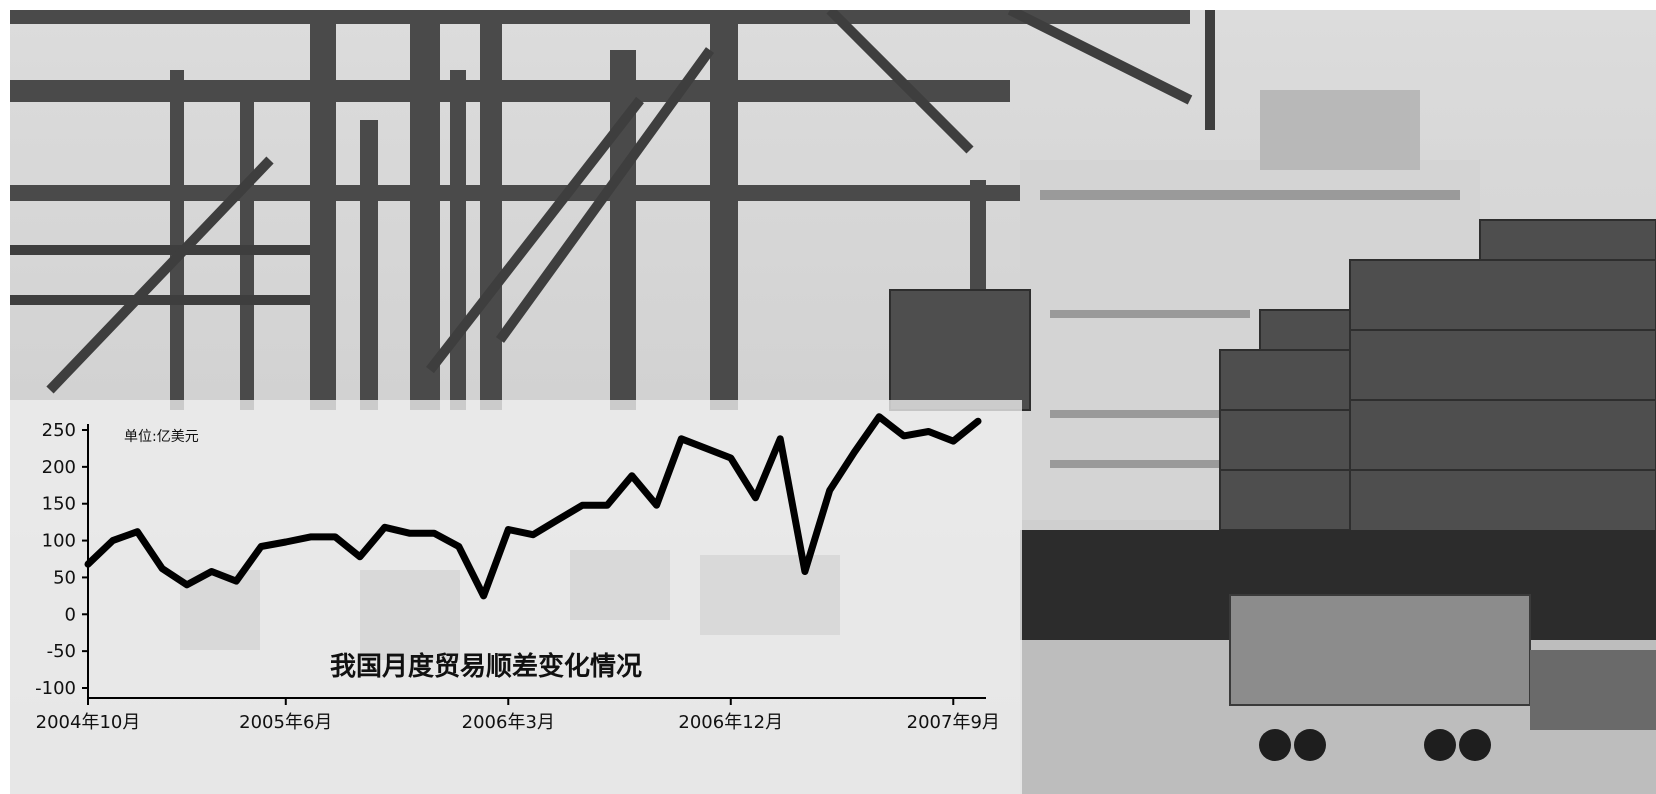 This screenshot has width=1656, height=794. I want to click on x-tick-label: 2007年9月, so click(953, 722).